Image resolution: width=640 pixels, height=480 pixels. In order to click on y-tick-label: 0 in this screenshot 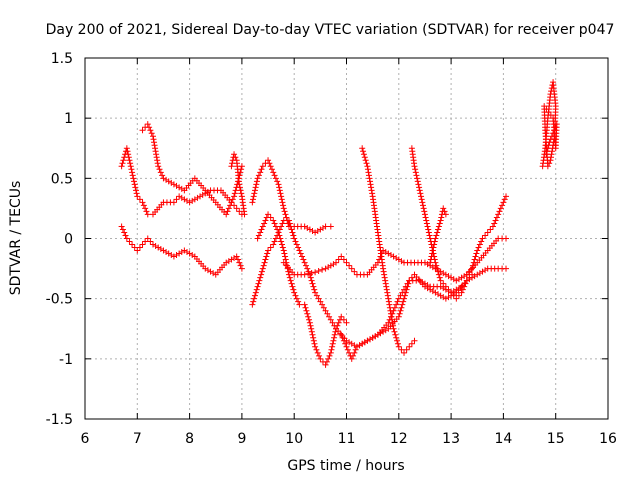, I will do `click(68, 240)`.